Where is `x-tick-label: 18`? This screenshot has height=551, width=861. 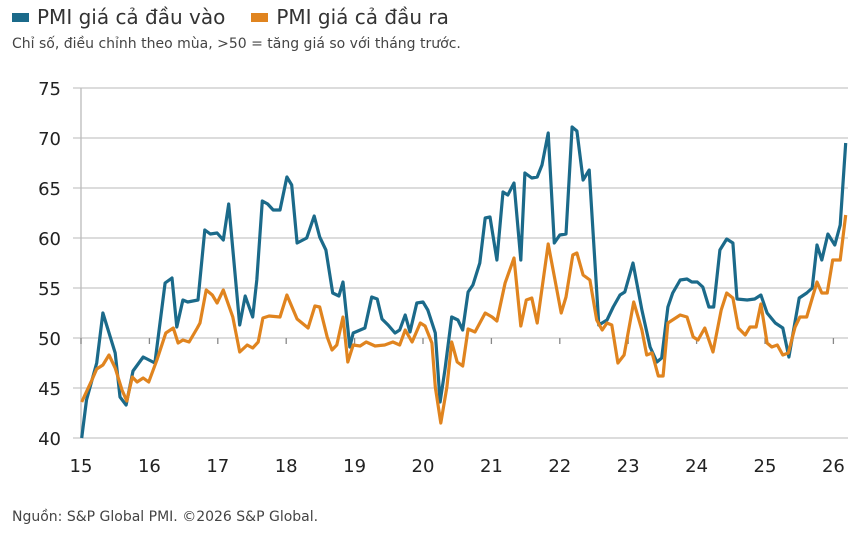 x-tick-label: 18 is located at coordinates (286, 466).